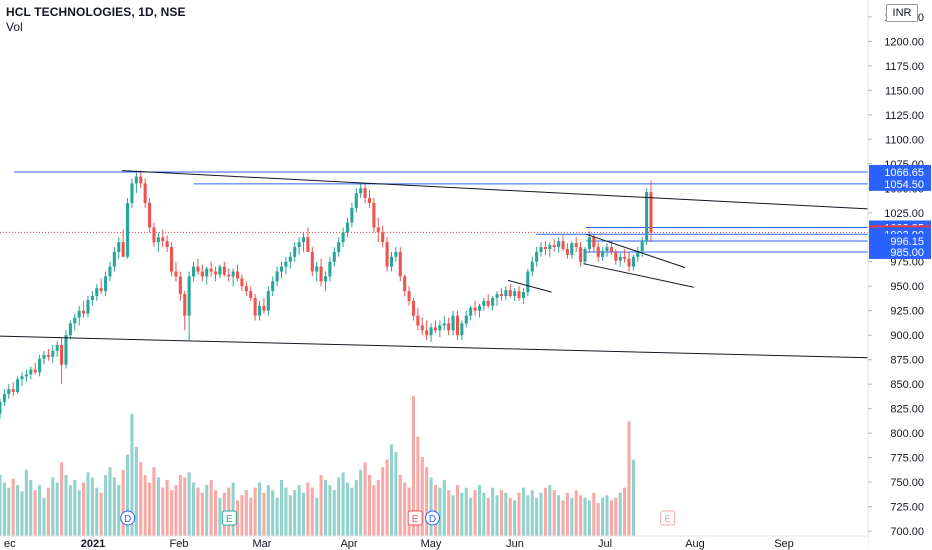 This screenshot has height=550, width=932. Describe the element at coordinates (784, 544) in the screenshot. I see `time-tick-label: Sep` at that location.